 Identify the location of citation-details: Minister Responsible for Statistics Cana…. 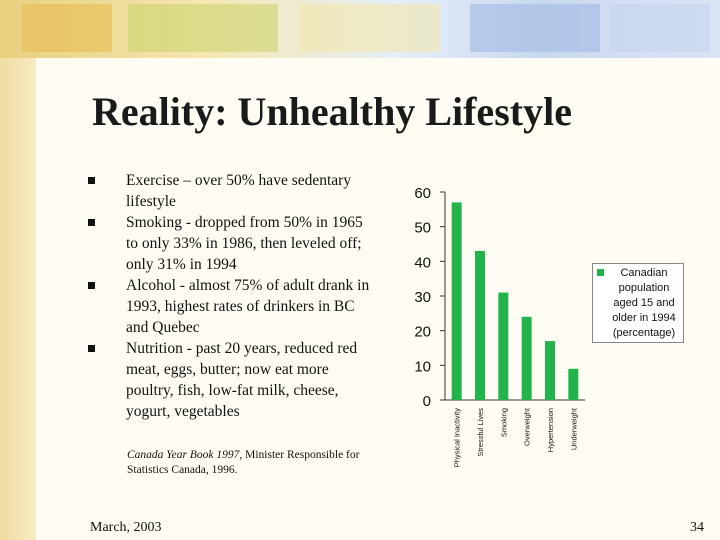
(243, 462).